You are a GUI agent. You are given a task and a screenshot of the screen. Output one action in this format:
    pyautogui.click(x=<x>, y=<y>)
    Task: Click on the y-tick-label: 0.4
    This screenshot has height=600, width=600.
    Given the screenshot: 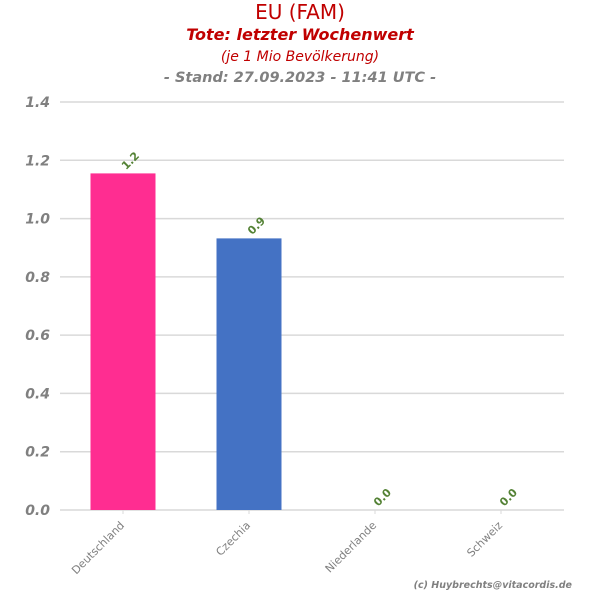 What is the action you would take?
    pyautogui.click(x=37, y=394)
    